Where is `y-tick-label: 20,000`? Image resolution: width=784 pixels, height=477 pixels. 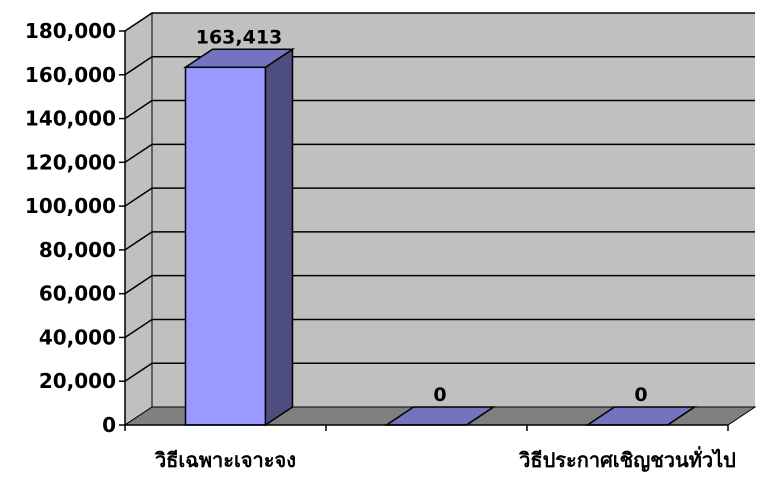 y-tick-label: 20,000 is located at coordinates (77, 381).